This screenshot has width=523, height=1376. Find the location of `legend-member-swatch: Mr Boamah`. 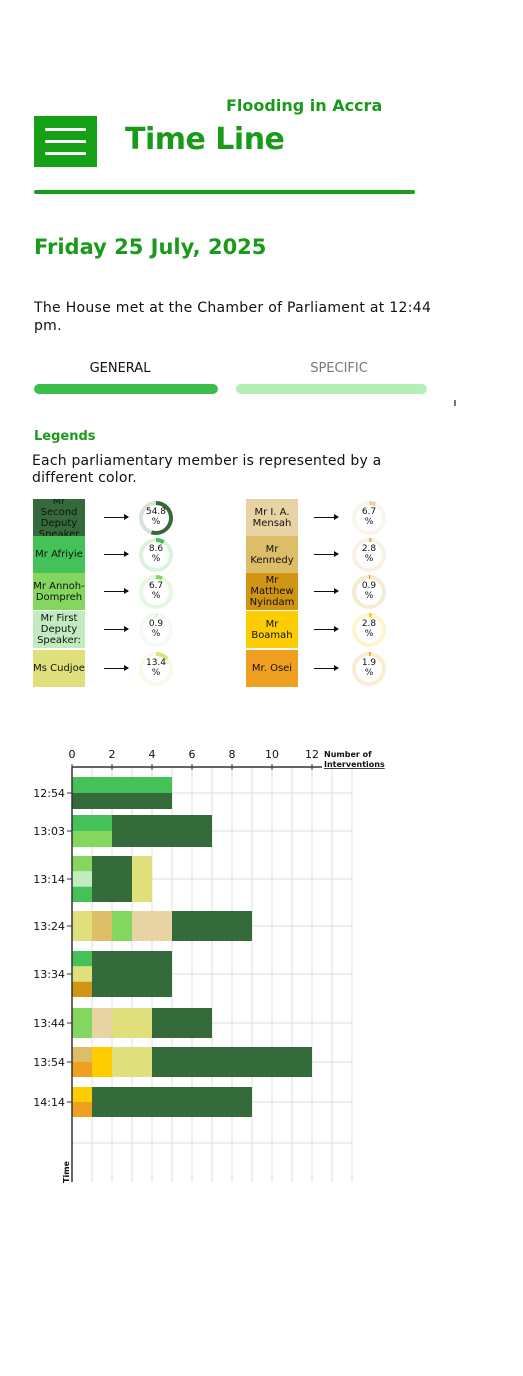

legend-member-swatch: Mr Boamah is located at coordinates (272, 629).